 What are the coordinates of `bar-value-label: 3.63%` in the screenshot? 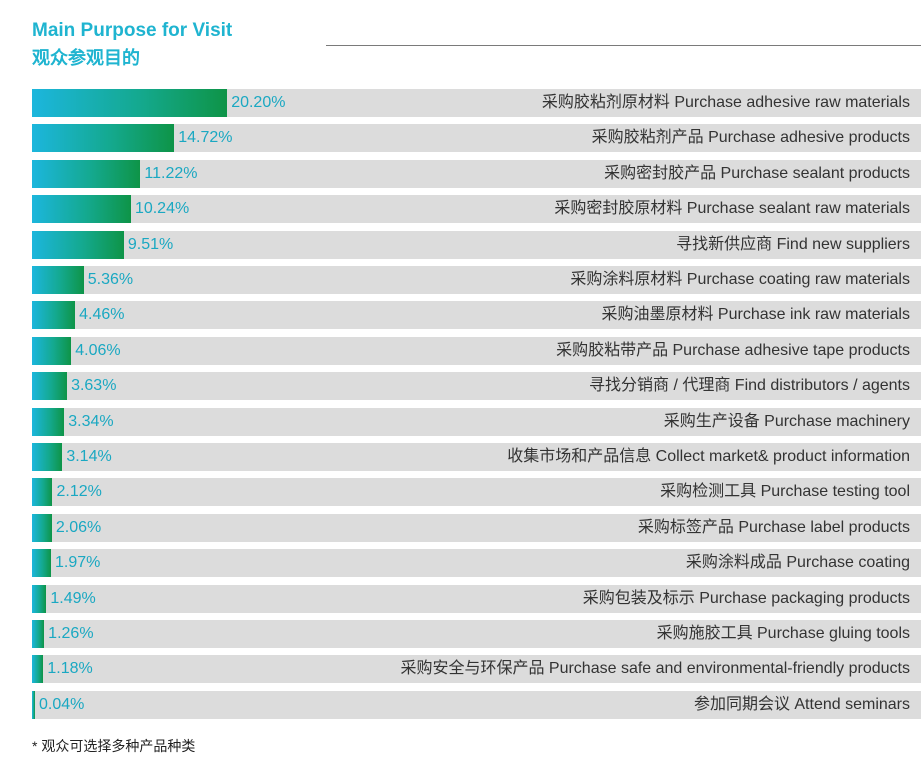 It's located at (94, 386).